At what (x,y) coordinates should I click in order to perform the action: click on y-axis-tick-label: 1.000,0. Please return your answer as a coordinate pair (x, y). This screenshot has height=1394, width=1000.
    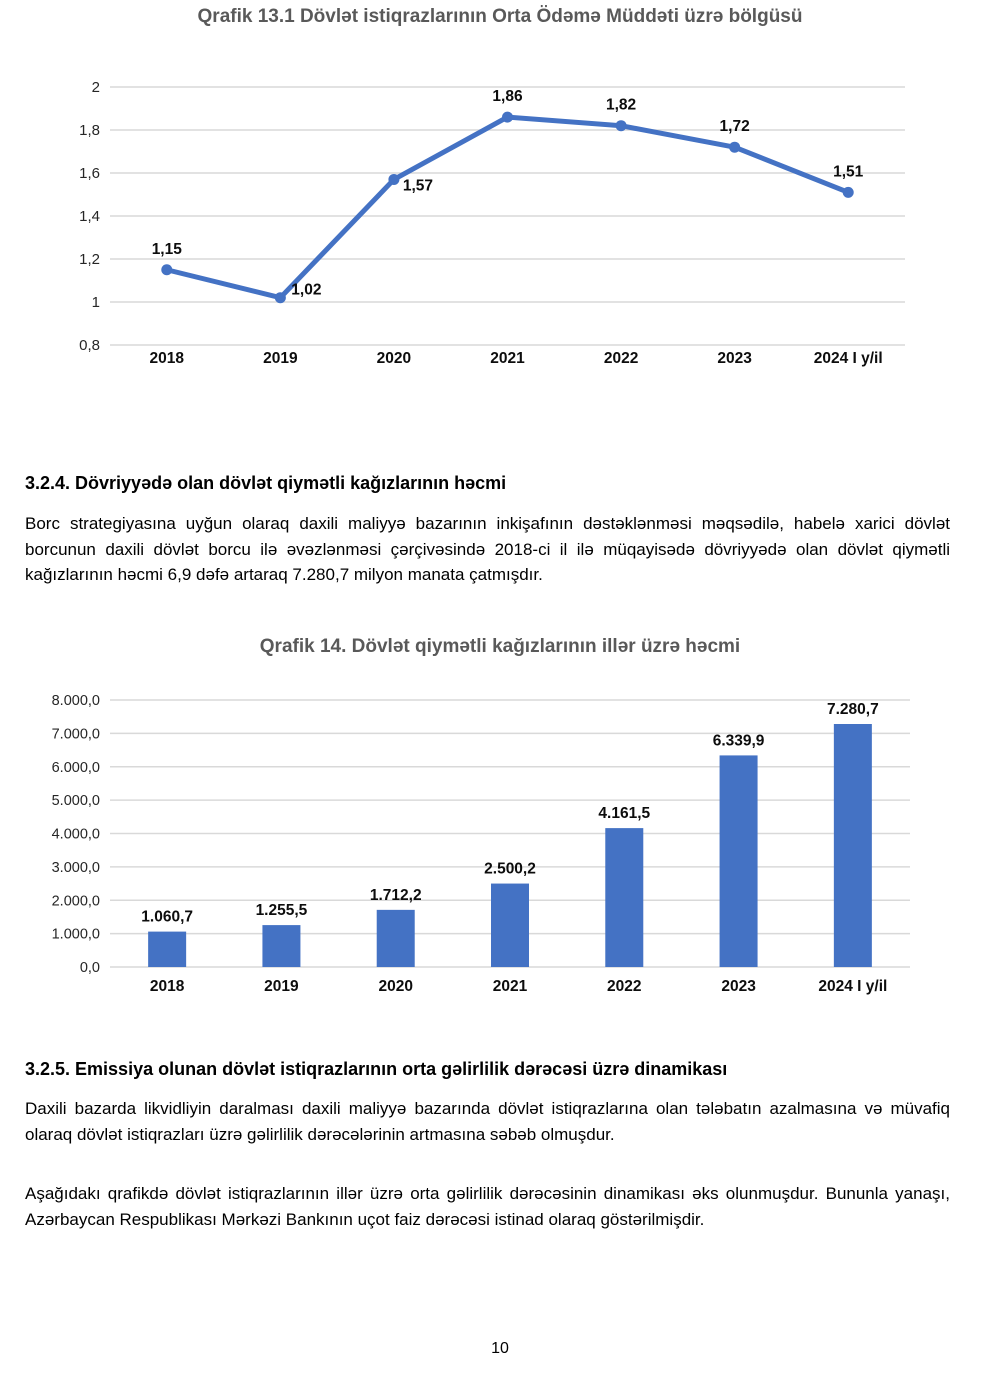
    Looking at the image, I should click on (76, 935).